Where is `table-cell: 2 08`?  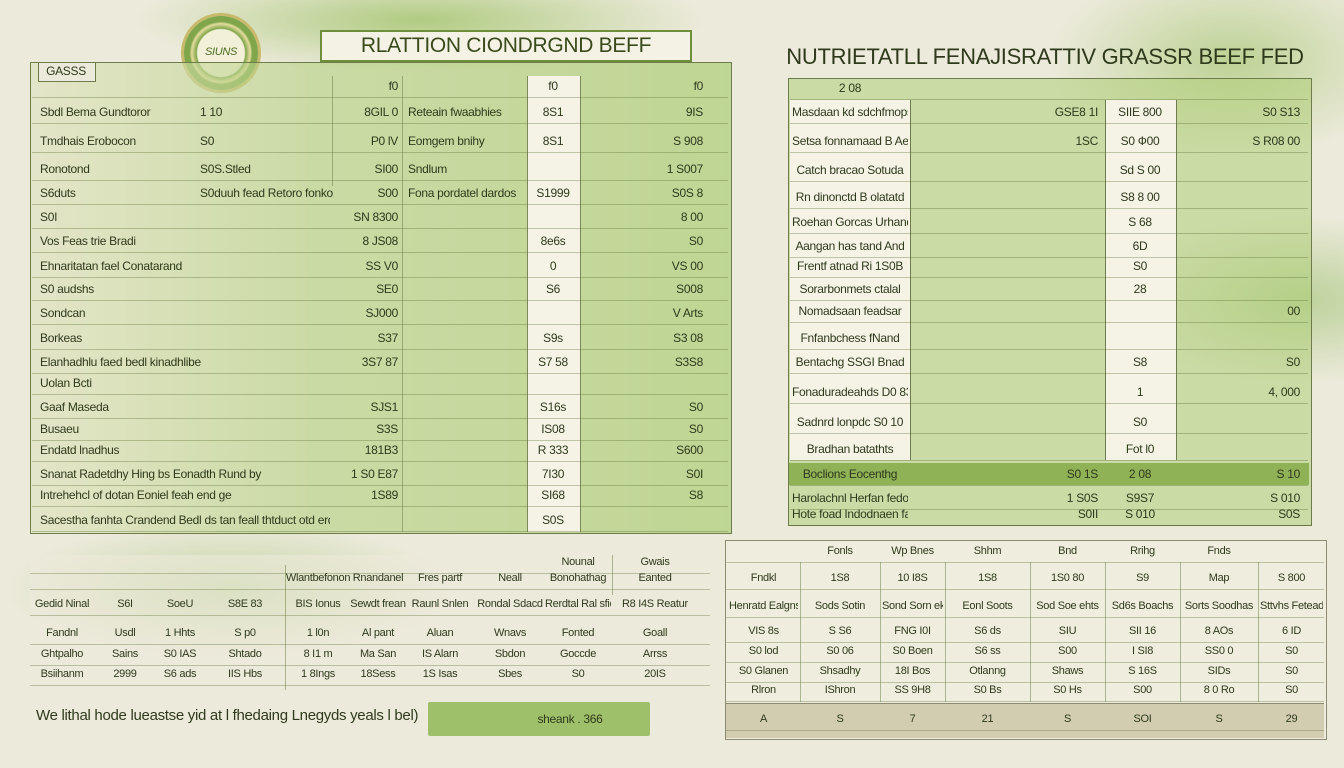 table-cell: 2 08 is located at coordinates (850, 88).